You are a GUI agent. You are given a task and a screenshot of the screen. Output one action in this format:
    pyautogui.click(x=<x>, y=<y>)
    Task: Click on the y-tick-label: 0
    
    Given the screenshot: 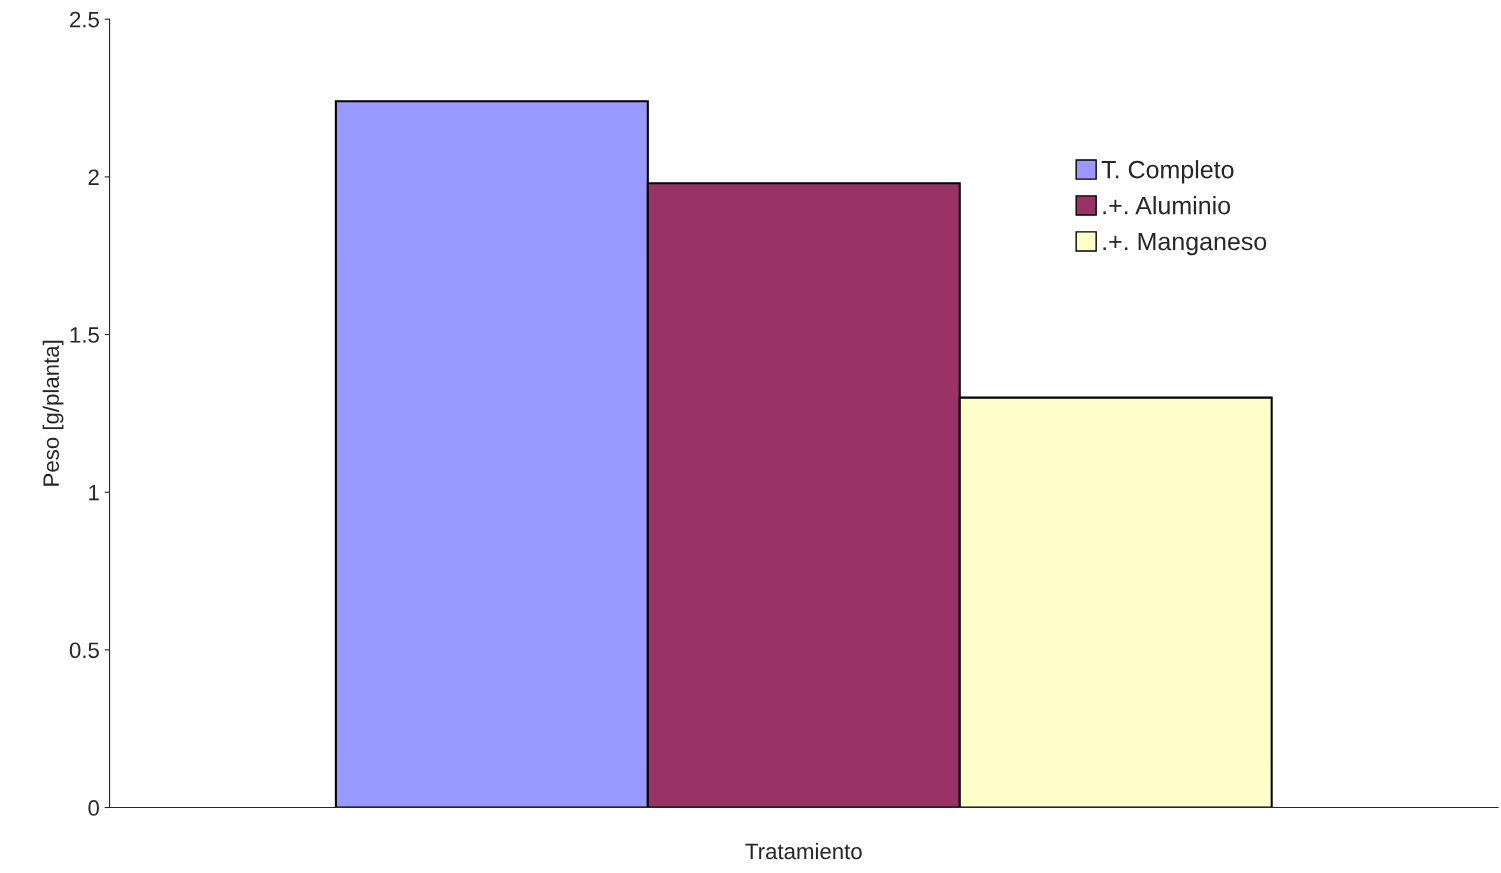 What is the action you would take?
    pyautogui.click(x=93, y=808)
    